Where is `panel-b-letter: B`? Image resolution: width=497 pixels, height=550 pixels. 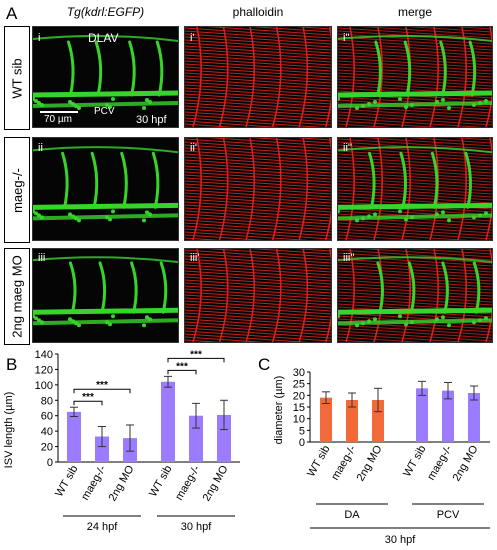 panel-b-letter: B is located at coordinates (12, 364).